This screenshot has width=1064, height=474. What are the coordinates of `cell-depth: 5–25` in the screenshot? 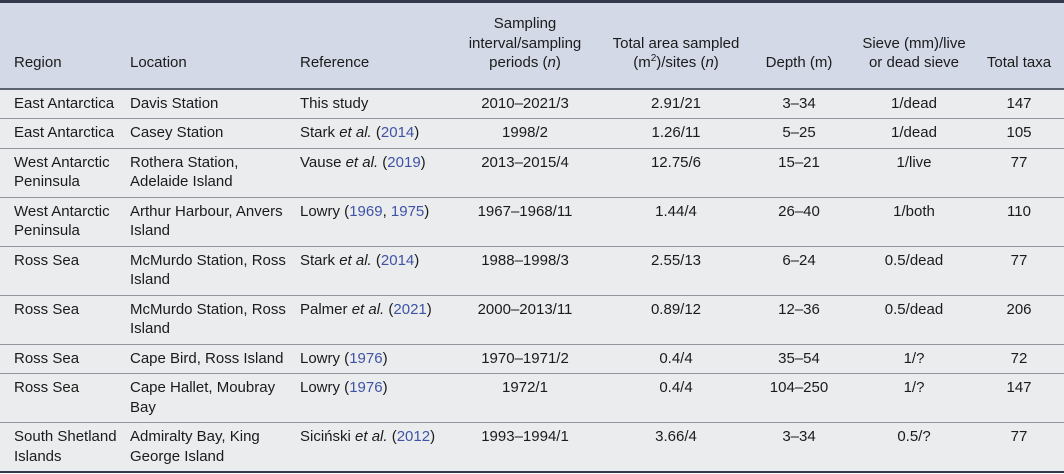 It's located at (799, 133).